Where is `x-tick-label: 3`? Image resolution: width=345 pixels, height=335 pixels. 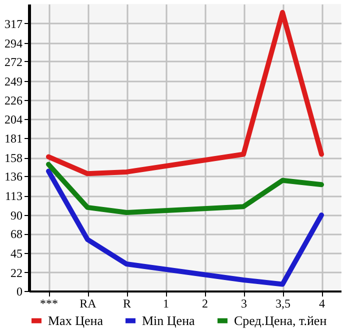
x-tick-label: 3 is located at coordinates (244, 303).